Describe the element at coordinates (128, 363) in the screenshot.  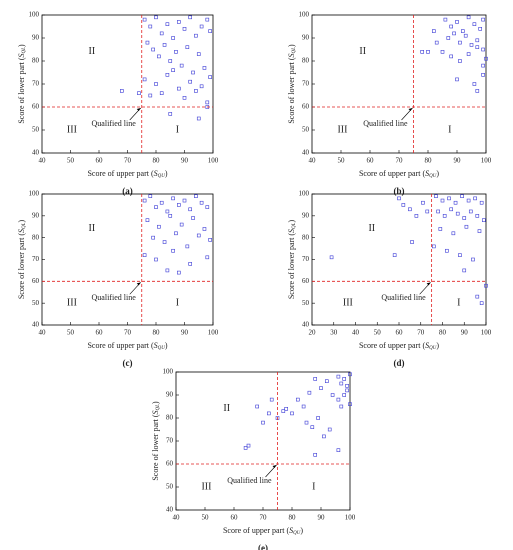
I see `panel-label: (c)` at that location.